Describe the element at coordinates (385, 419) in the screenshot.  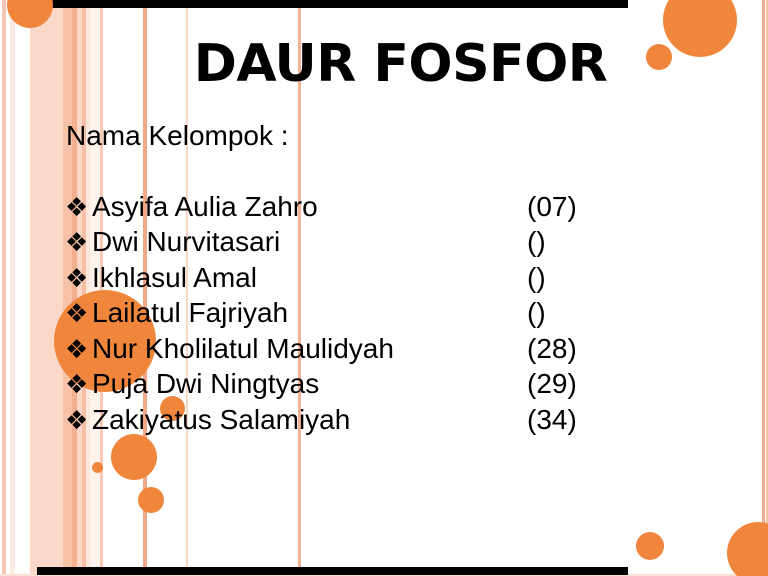
I see `member-row: ❖ Zakiyatus Salamiyah (34)` at that location.